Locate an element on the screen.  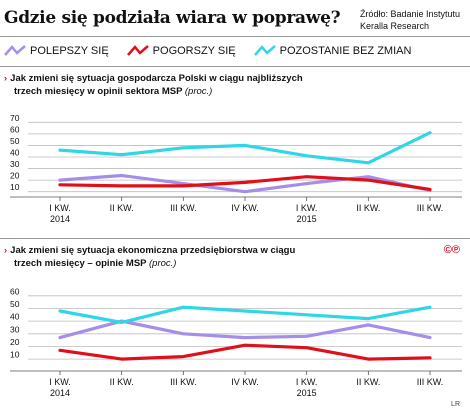
legend-swatch-unchanged is located at coordinates (264, 50).